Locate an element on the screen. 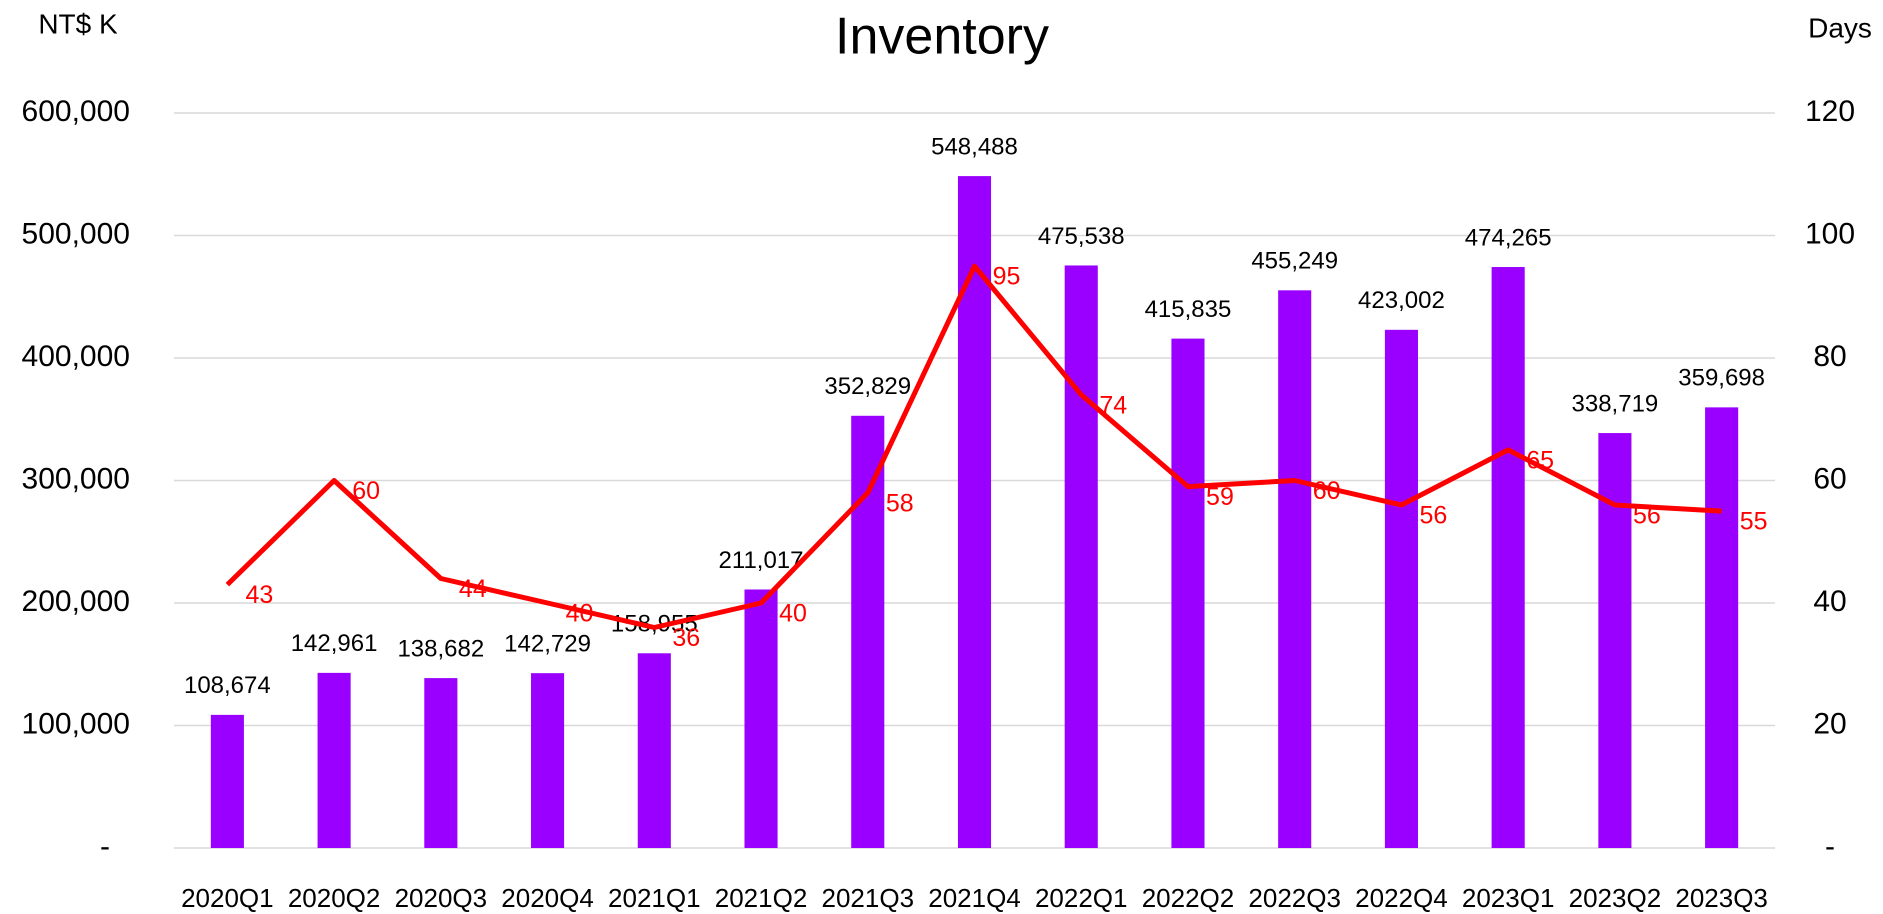  y2-tick-label: 80 is located at coordinates (1829, 356).